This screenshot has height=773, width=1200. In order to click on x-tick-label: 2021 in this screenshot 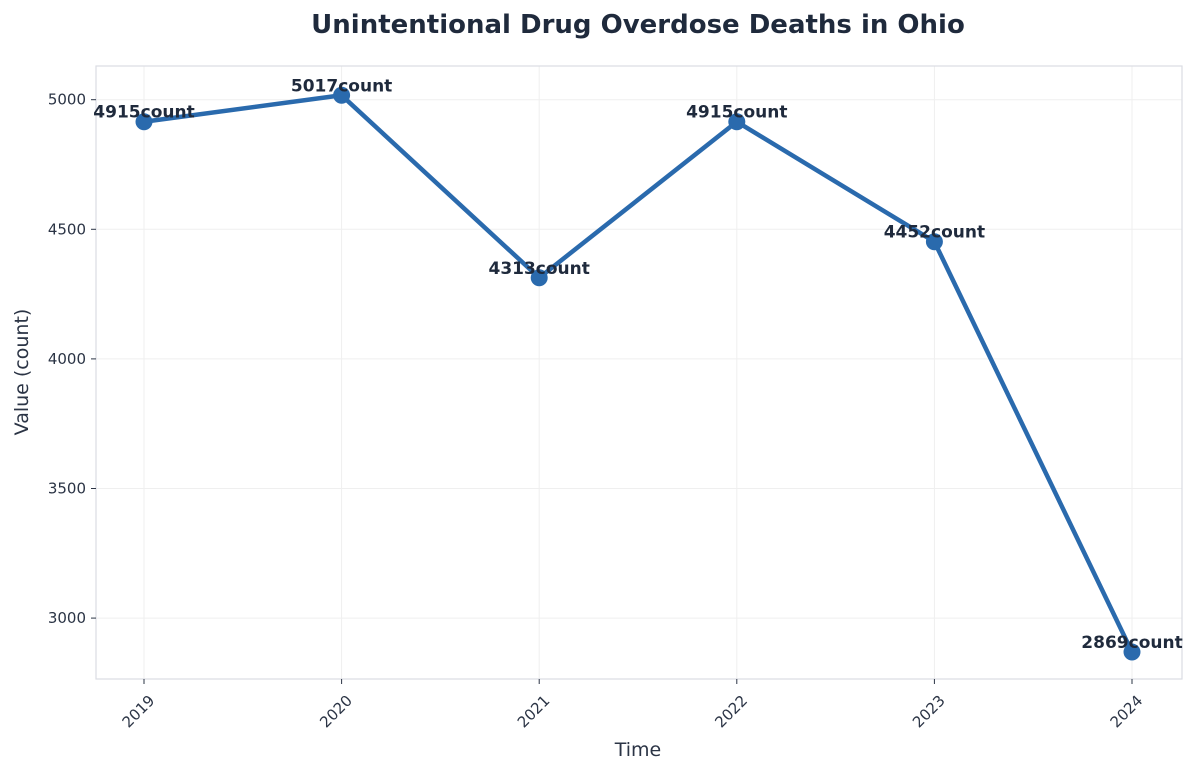, I will do `click(534, 712)`.